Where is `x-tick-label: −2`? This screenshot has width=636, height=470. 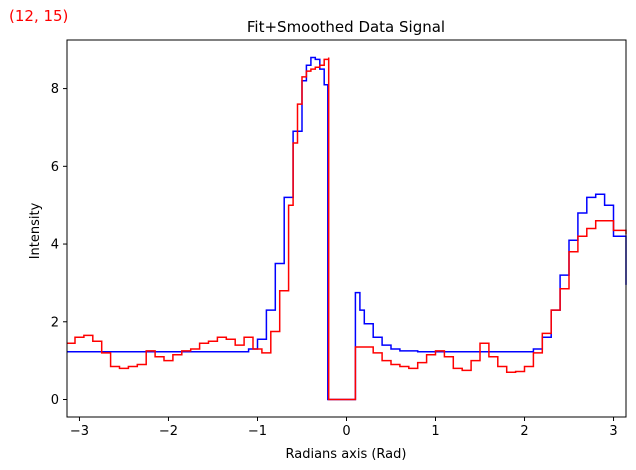 x-tick-label: −2 is located at coordinates (168, 431).